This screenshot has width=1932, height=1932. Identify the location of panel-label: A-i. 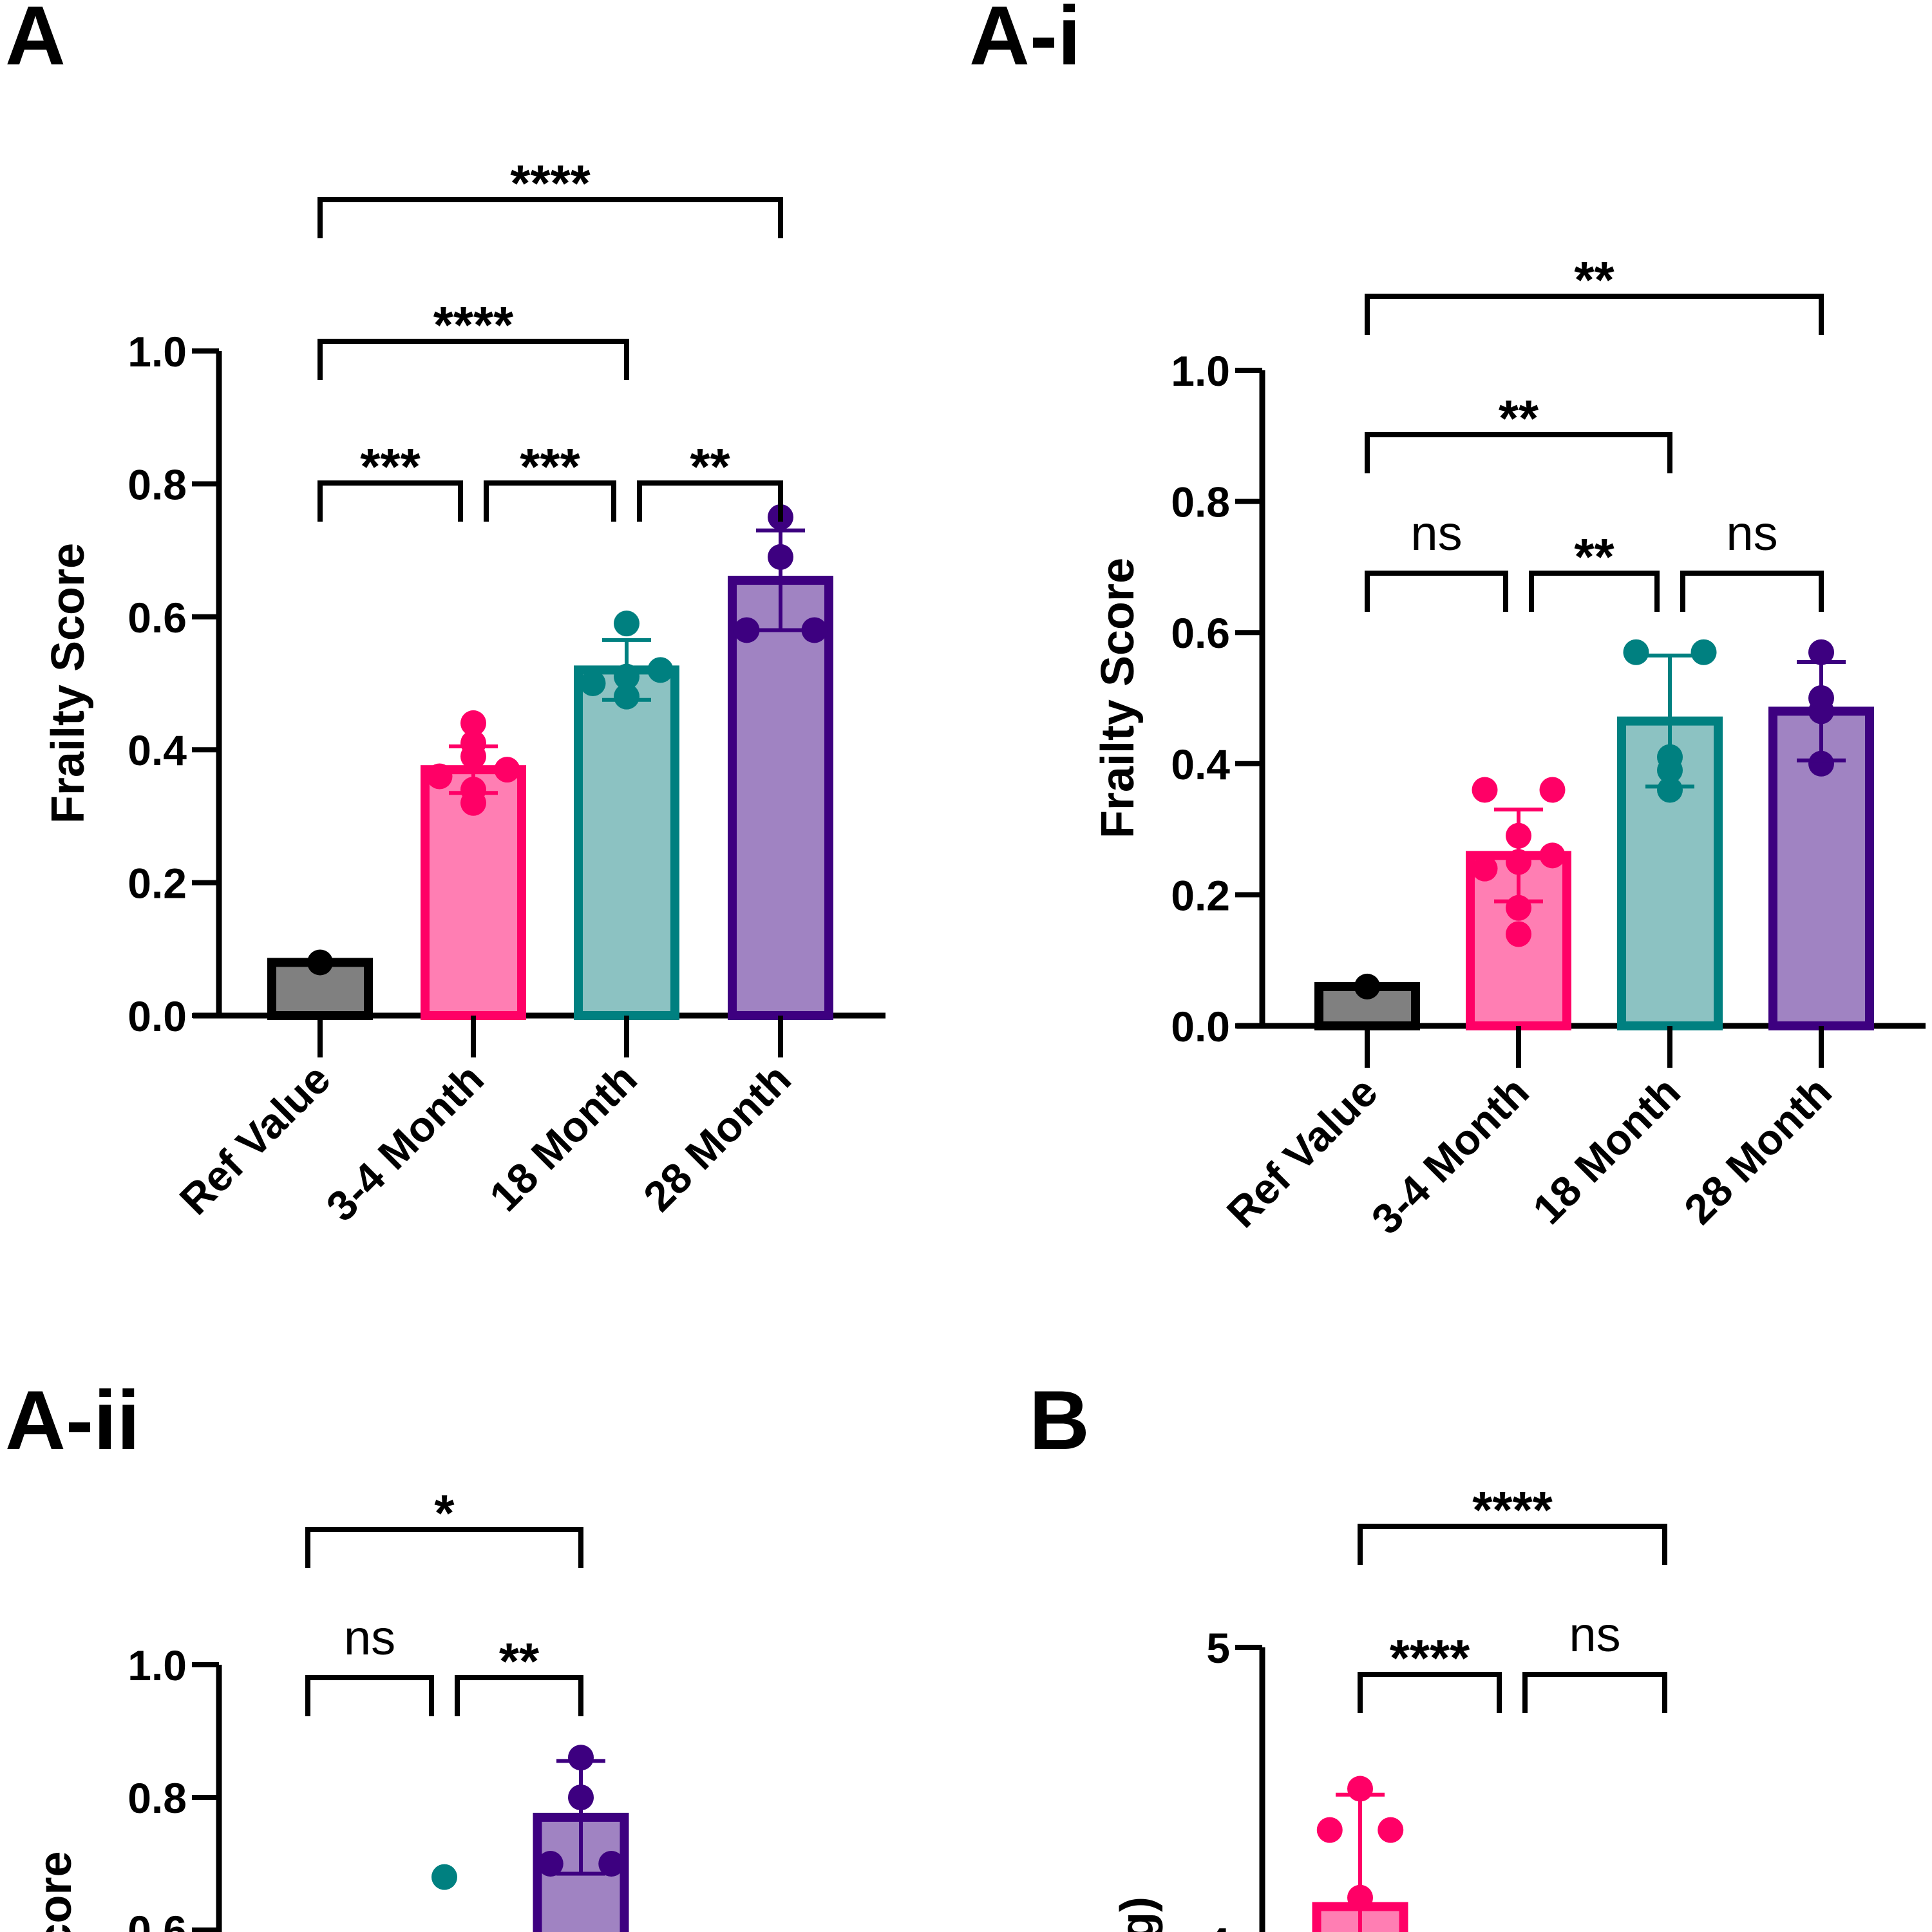
(1025, 41).